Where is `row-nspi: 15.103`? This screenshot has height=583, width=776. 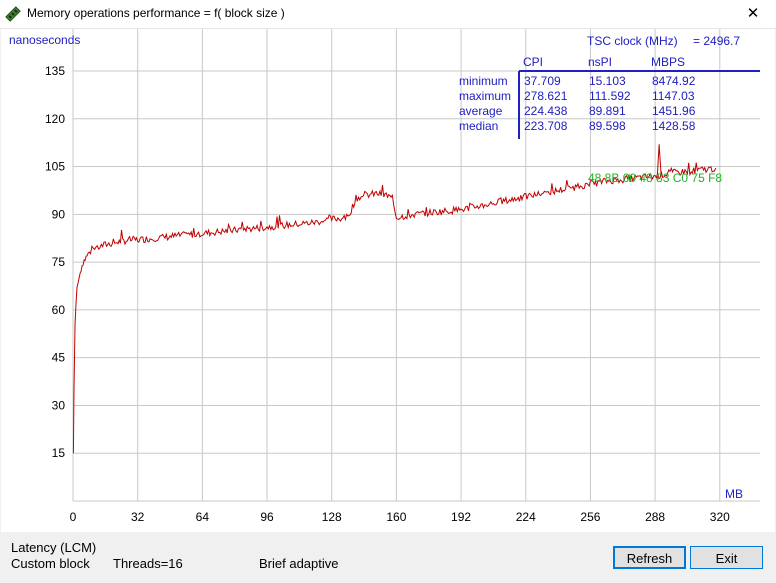 row-nspi: 15.103 is located at coordinates (607, 81).